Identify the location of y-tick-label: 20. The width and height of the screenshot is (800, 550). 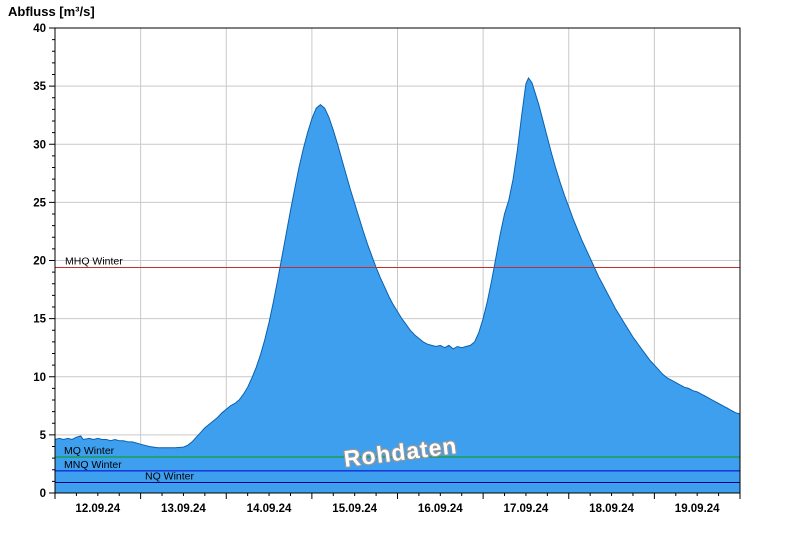
(39, 262).